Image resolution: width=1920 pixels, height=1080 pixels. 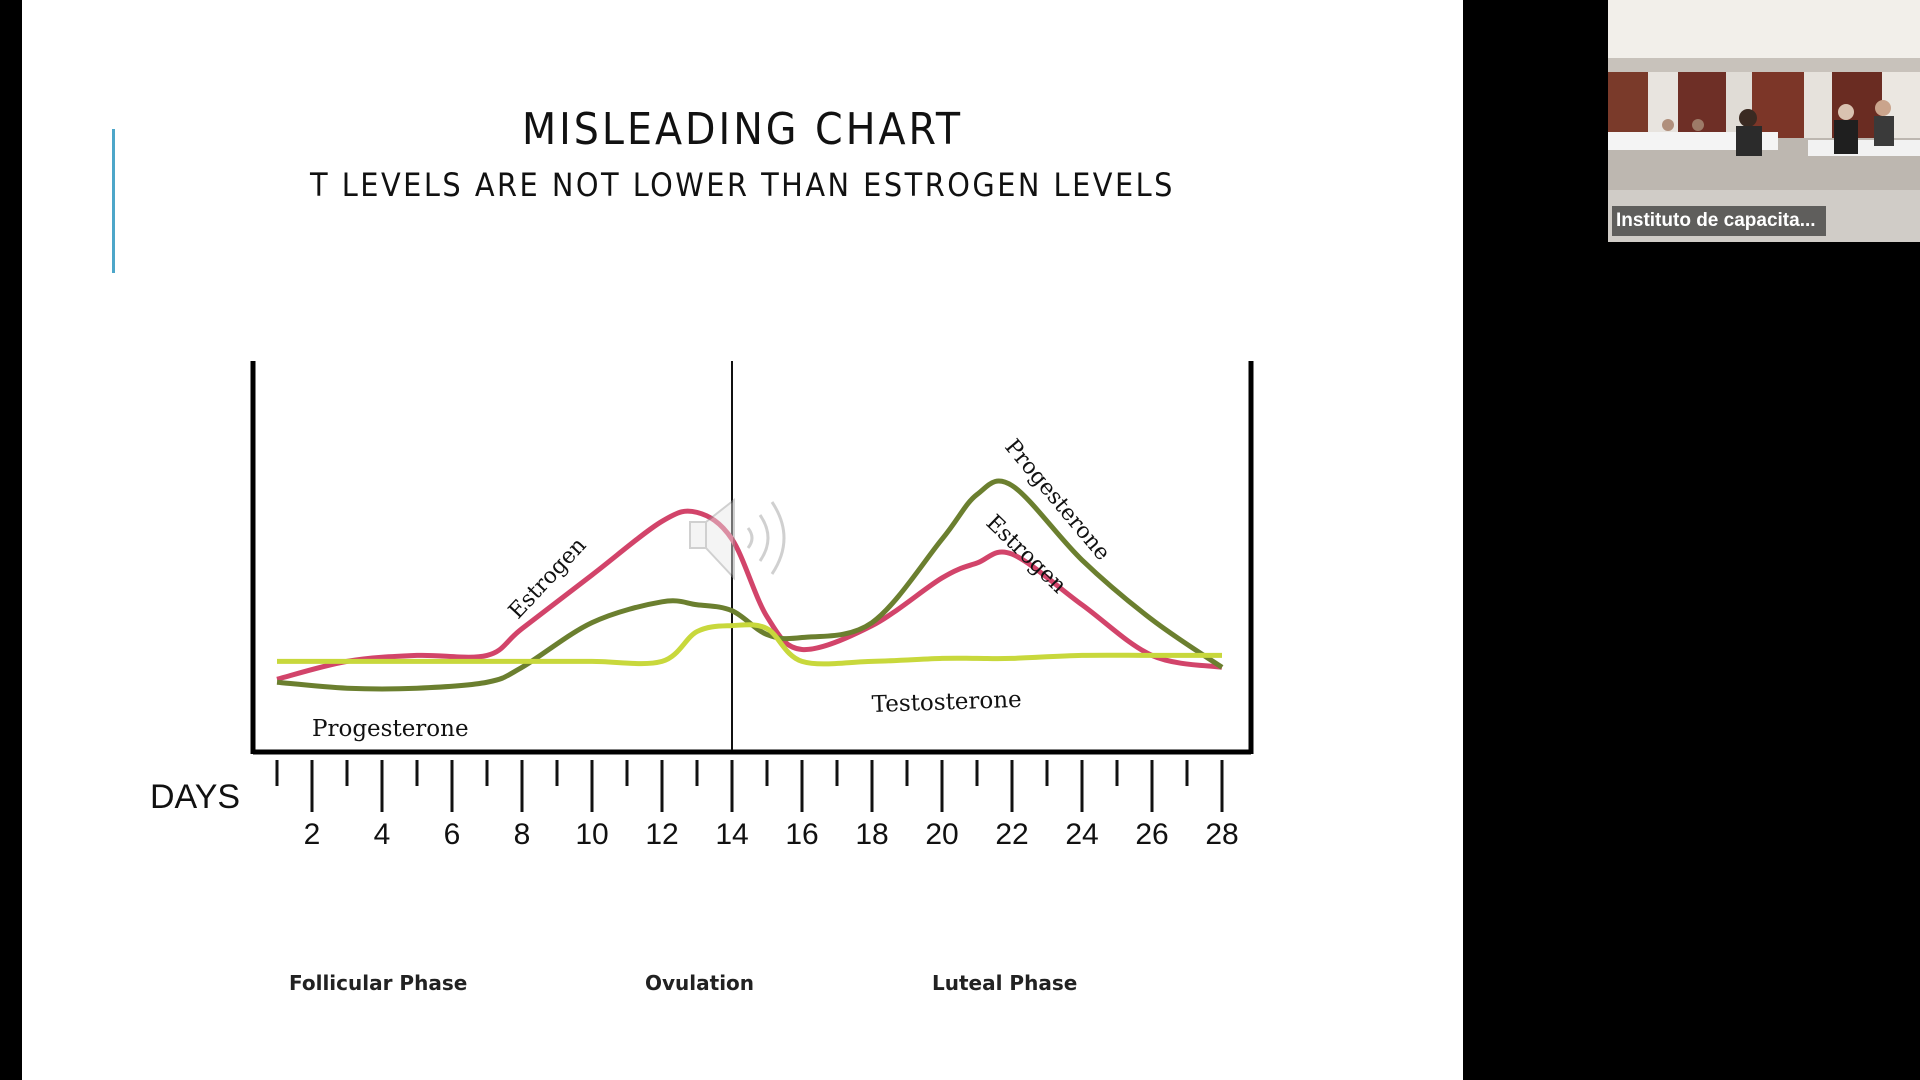 I want to click on speaker-icon, so click(x=737, y=539).